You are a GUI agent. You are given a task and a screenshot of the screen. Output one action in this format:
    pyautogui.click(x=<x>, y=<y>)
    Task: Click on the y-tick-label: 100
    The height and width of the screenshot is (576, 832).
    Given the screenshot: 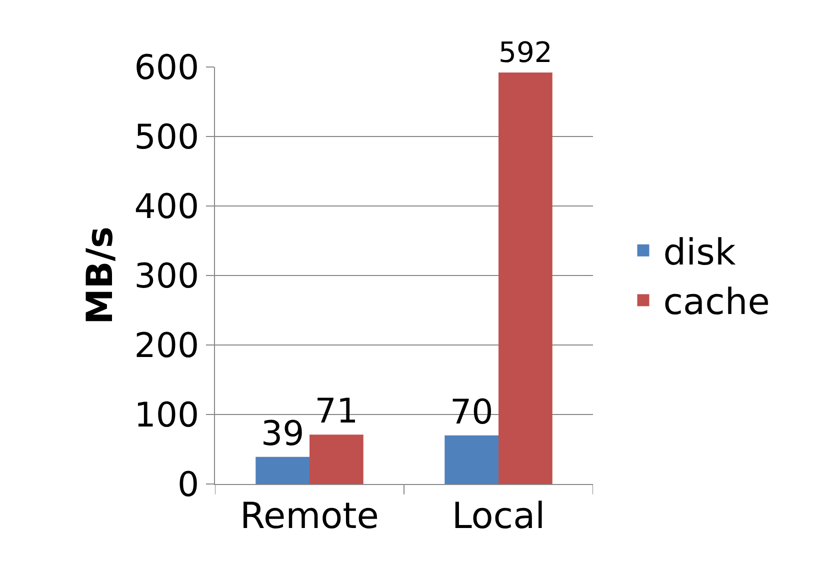 What is the action you would take?
    pyautogui.click(x=167, y=415)
    